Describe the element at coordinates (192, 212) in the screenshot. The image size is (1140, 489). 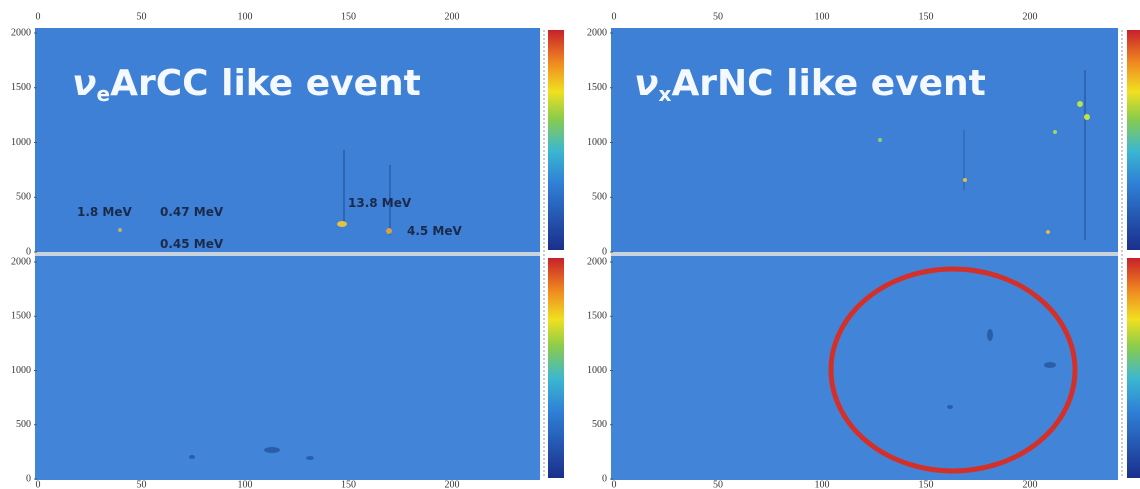
I see `energy-label: 0.47 MeV` at that location.